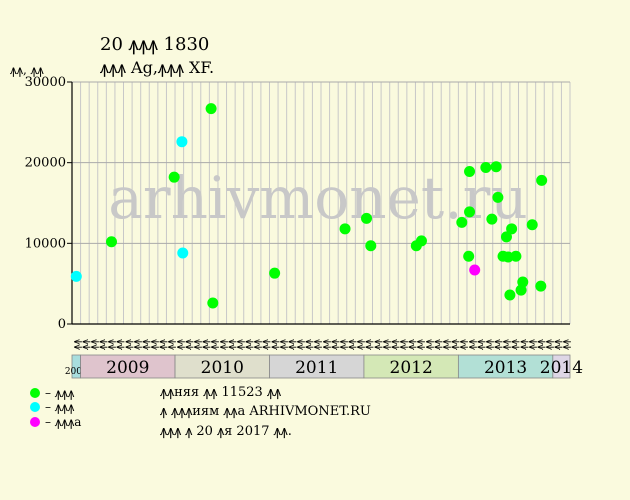 This screenshot has width=630, height=500. What do you see at coordinates (316, 368) in the screenshot?
I see `year-label: 2011` at bounding box center [316, 368].